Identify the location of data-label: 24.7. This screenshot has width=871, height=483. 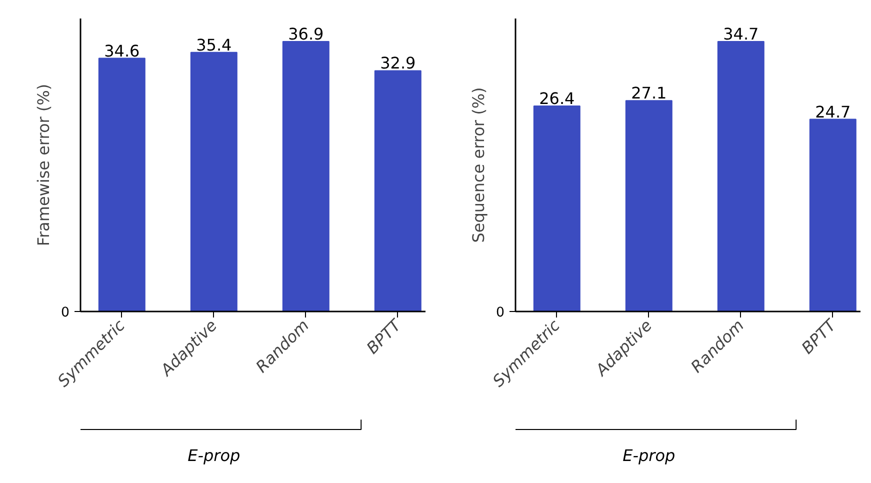
(833, 112).